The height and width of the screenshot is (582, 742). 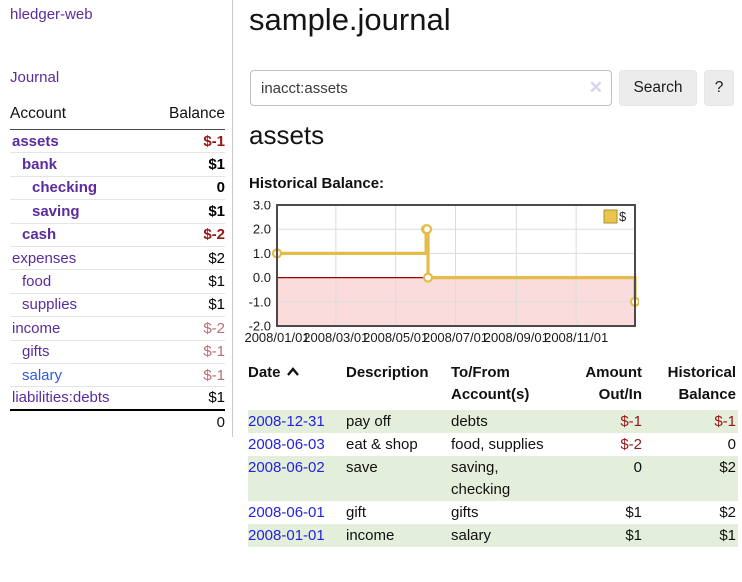 I want to click on x-axis-tick-label: 2008/01/01, so click(x=277, y=337).